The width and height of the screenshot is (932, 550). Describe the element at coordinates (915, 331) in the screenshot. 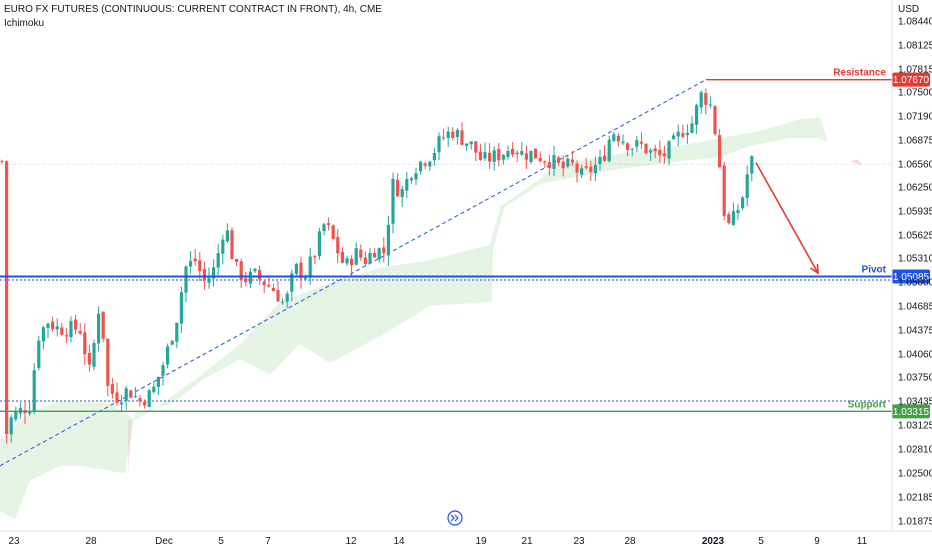

I see `y-tick-label: 1.04375` at that location.